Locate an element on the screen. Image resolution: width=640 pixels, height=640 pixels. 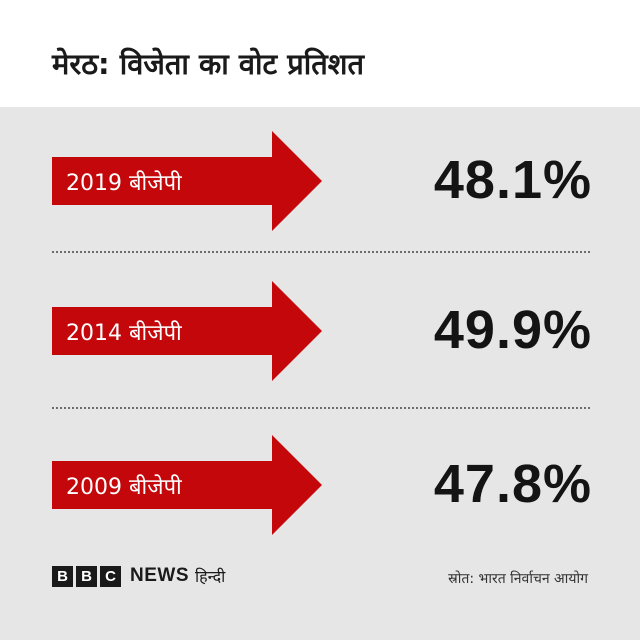
news-wordmark: NEWS is located at coordinates (159, 575).